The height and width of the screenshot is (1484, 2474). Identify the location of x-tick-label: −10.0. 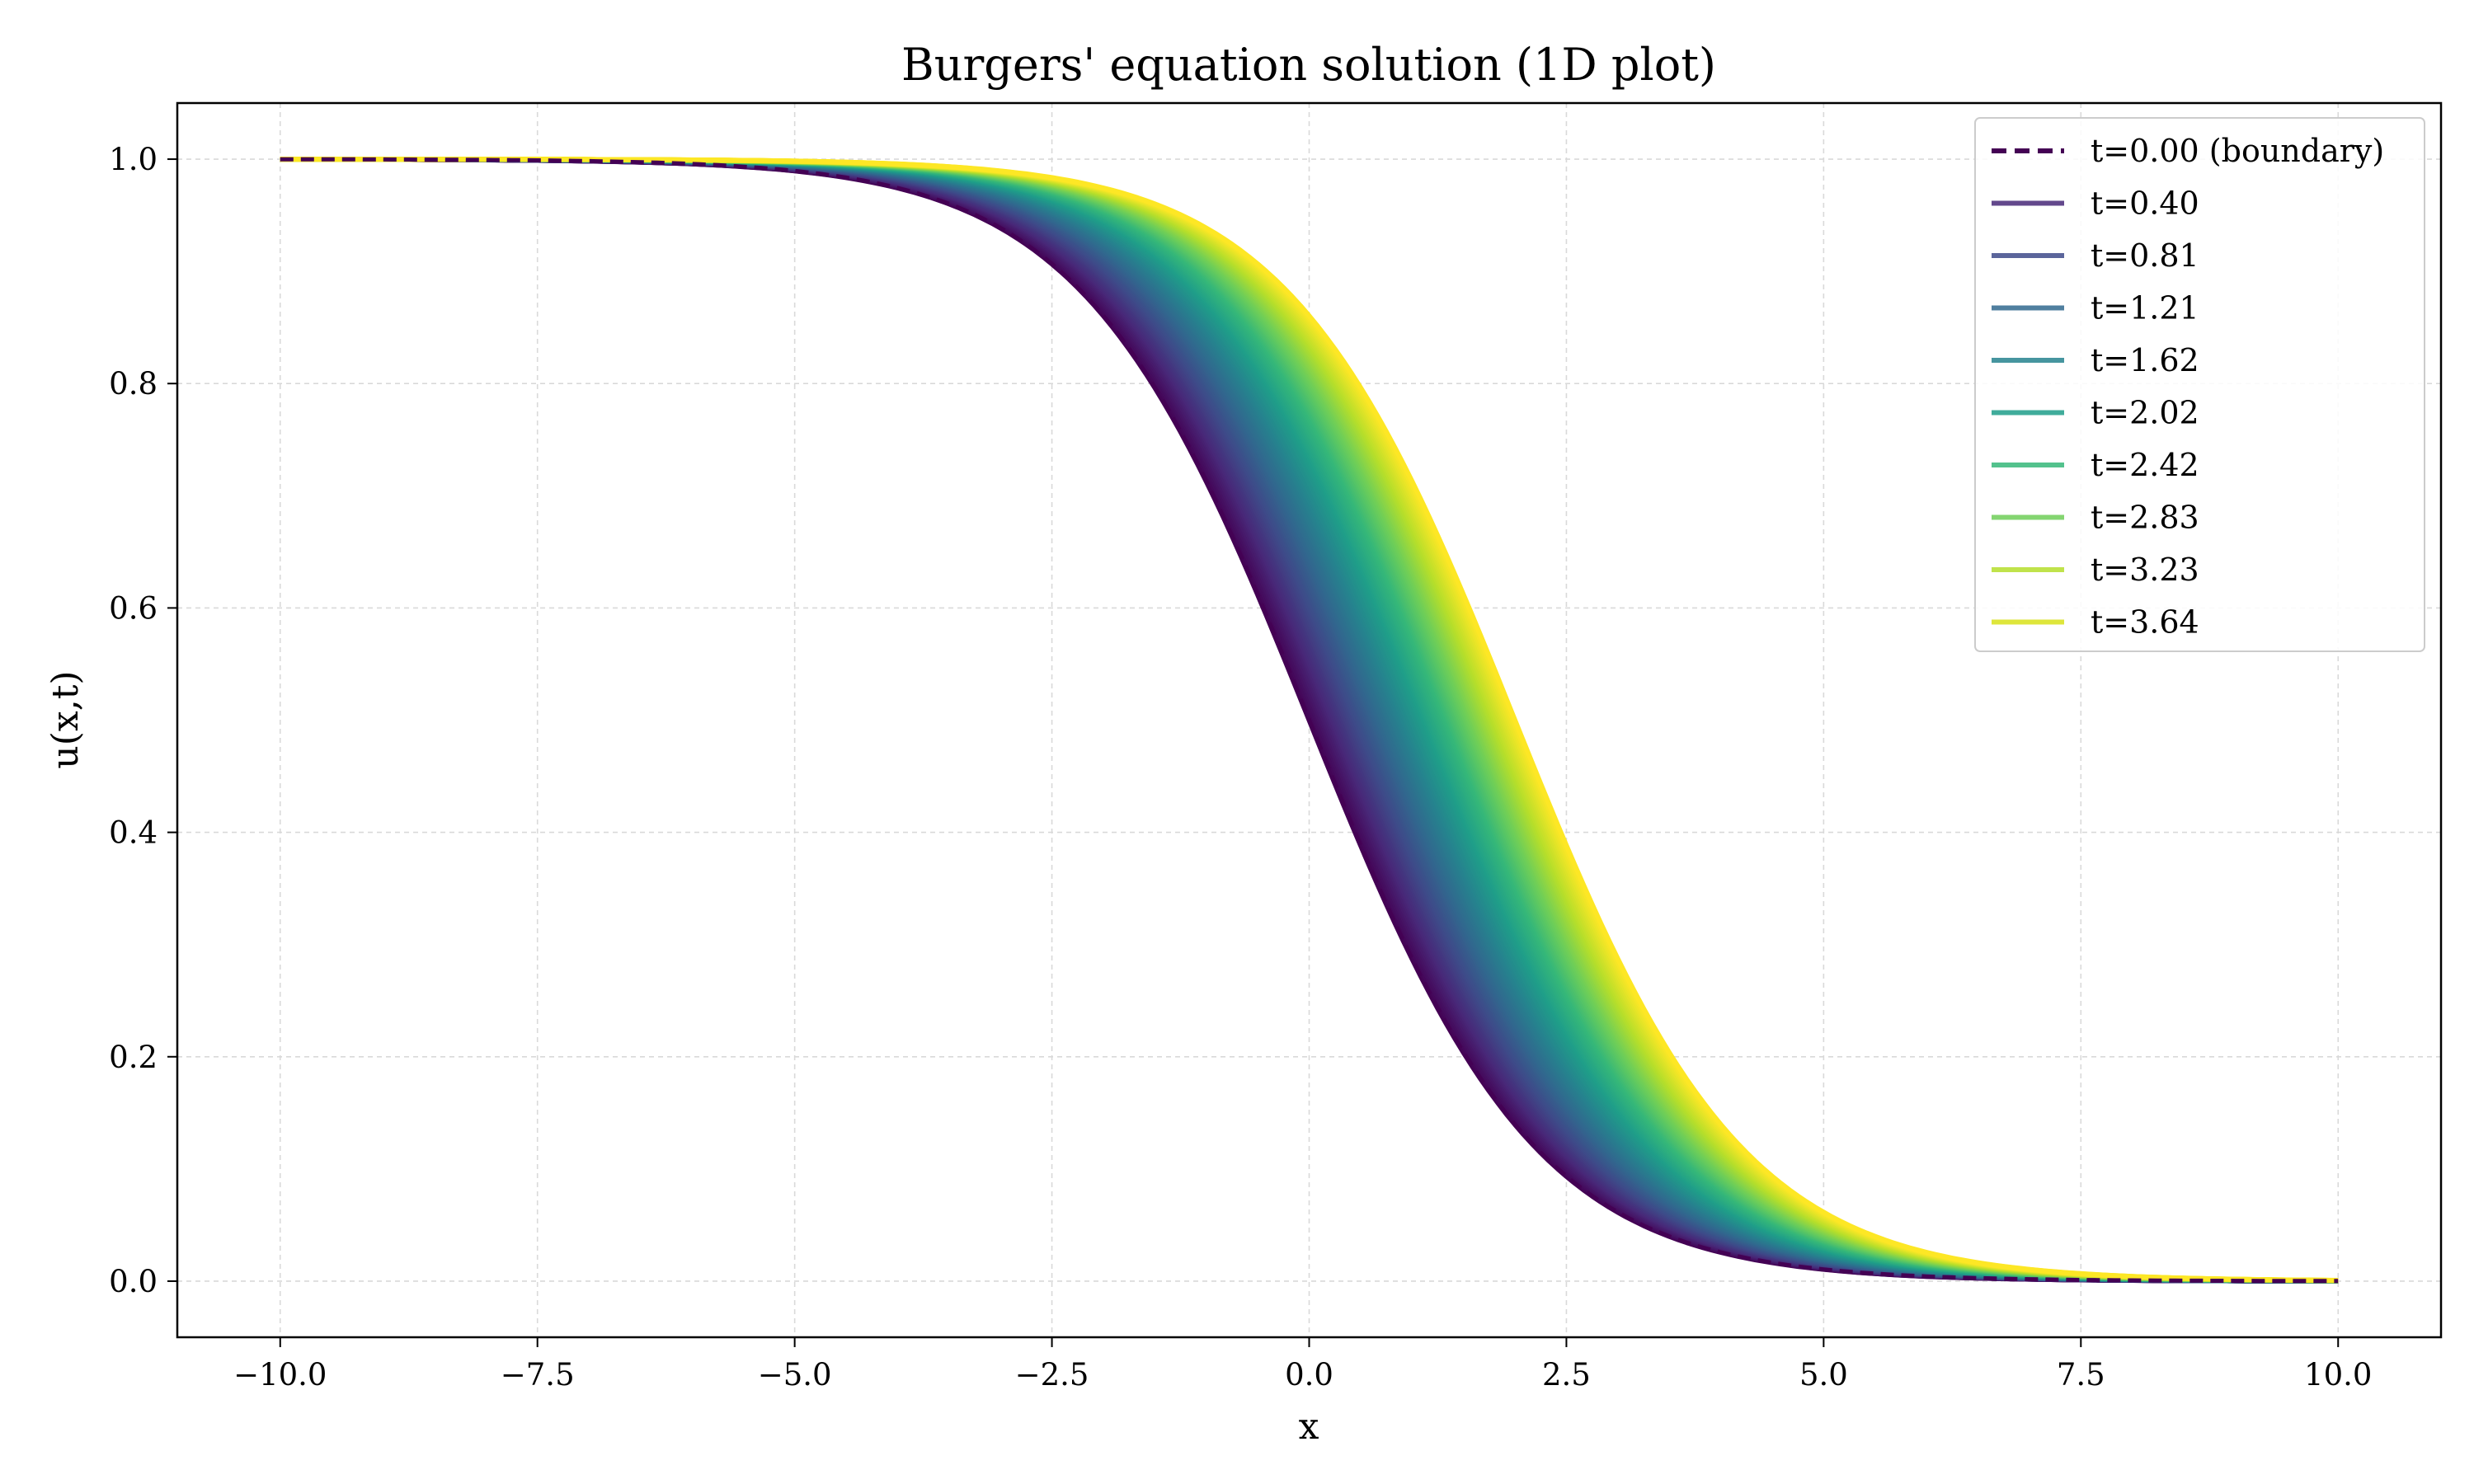
(280, 1374).